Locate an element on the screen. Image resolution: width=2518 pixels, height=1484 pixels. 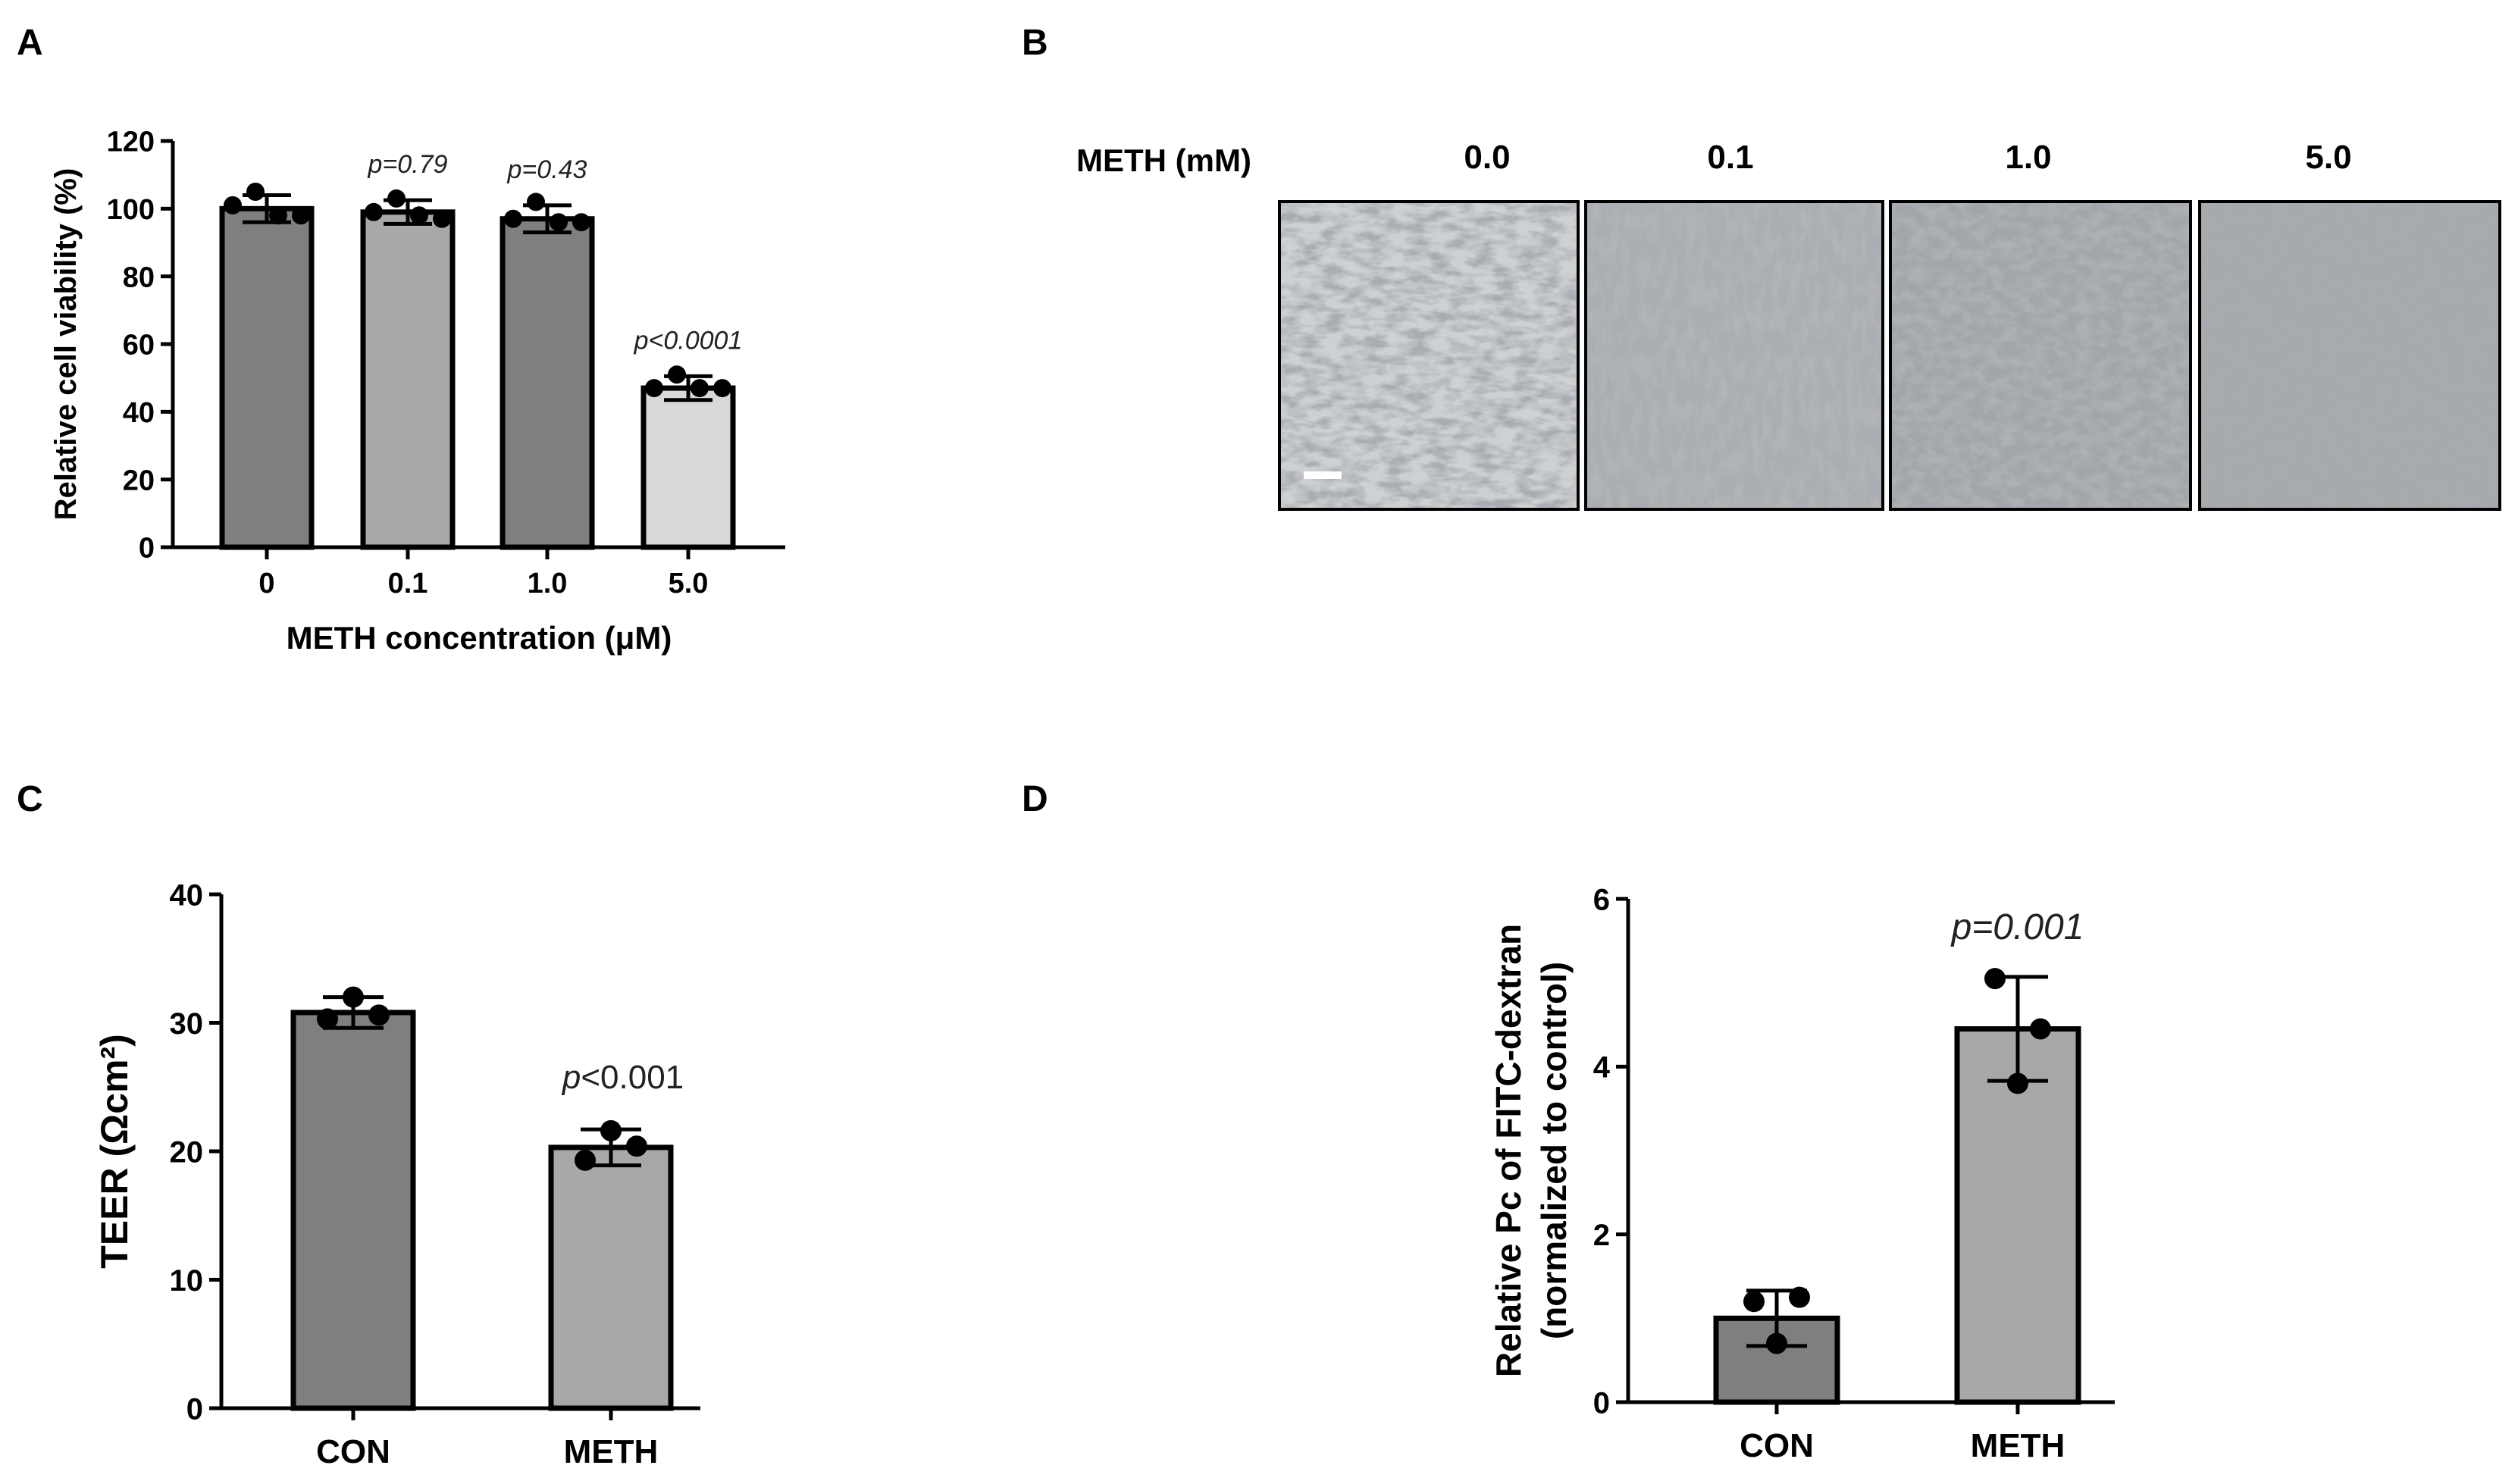
p-value-label-1: p=0.79 is located at coordinates (408, 164).